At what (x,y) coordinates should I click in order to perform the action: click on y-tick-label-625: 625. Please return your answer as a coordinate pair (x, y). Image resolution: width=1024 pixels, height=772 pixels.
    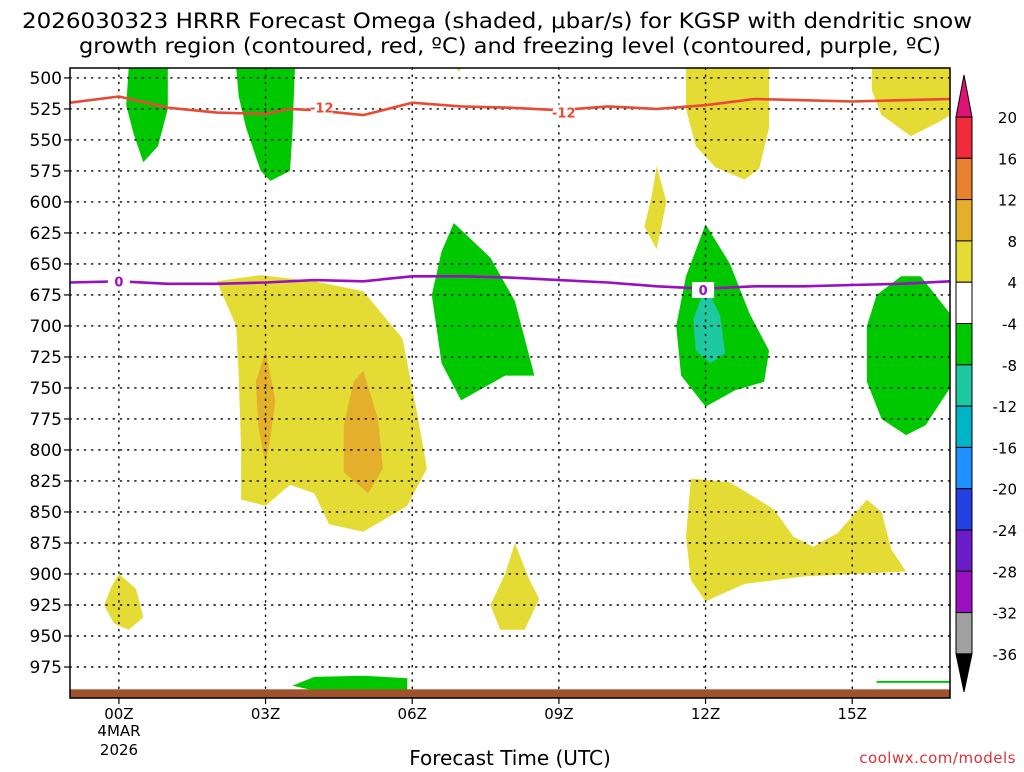
    Looking at the image, I should click on (46, 234).